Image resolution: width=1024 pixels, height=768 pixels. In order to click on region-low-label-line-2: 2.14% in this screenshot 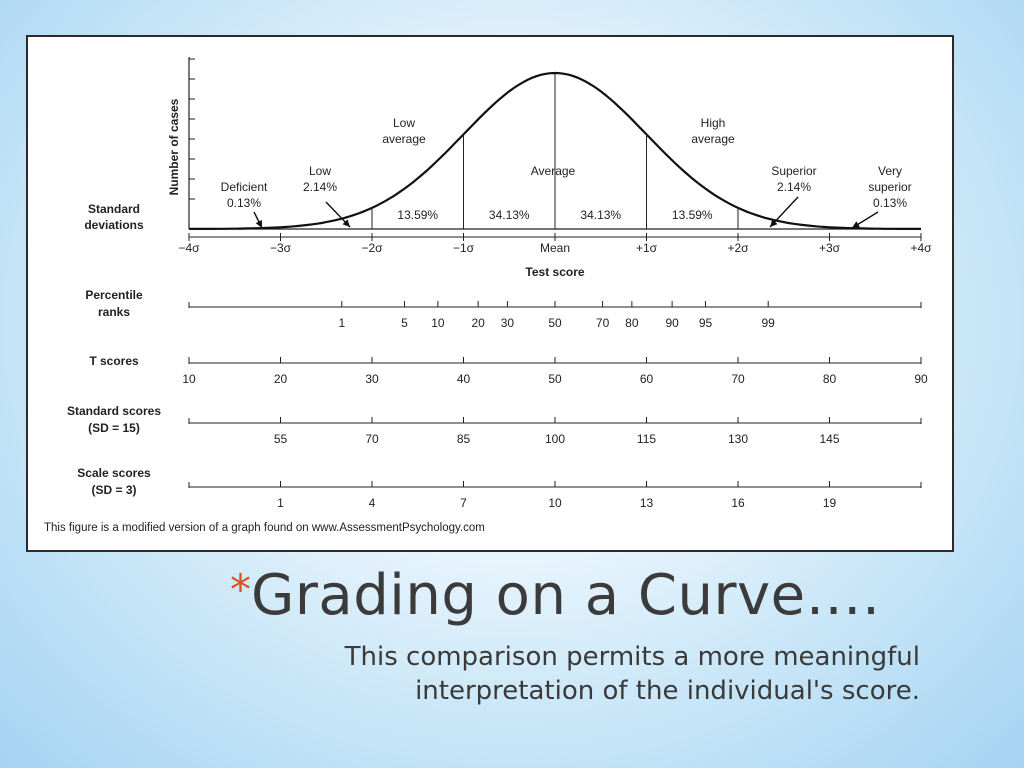, I will do `click(320, 187)`.